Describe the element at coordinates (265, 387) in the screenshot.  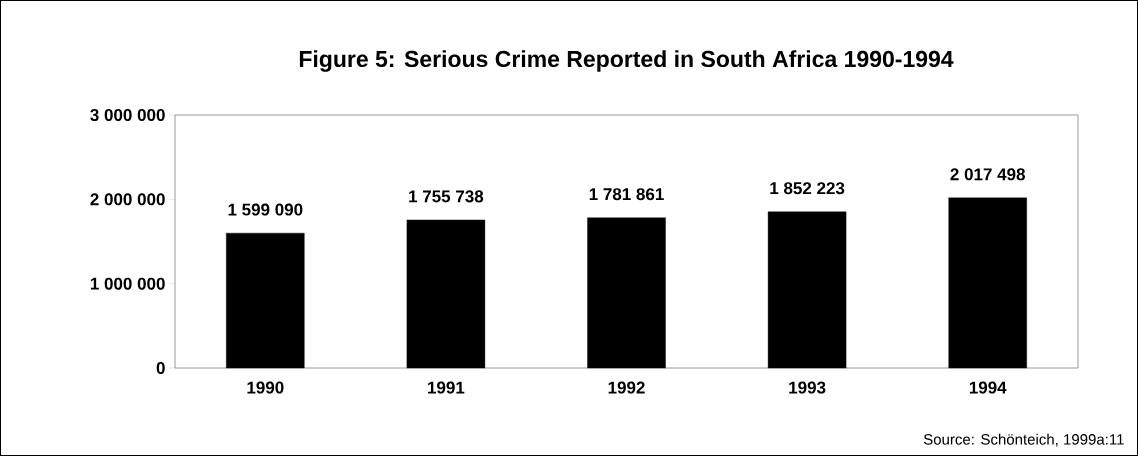
I see `x-tick-label: 1990` at that location.